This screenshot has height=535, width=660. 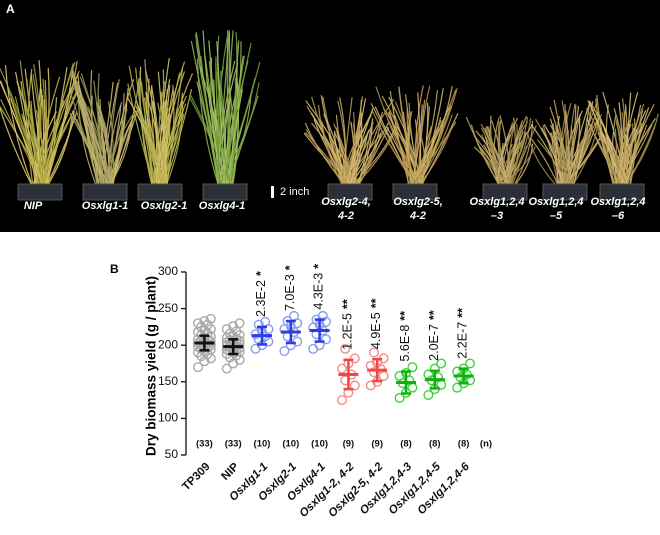 I want to click on p-value: 5.6E-8 **, so click(x=405, y=336).